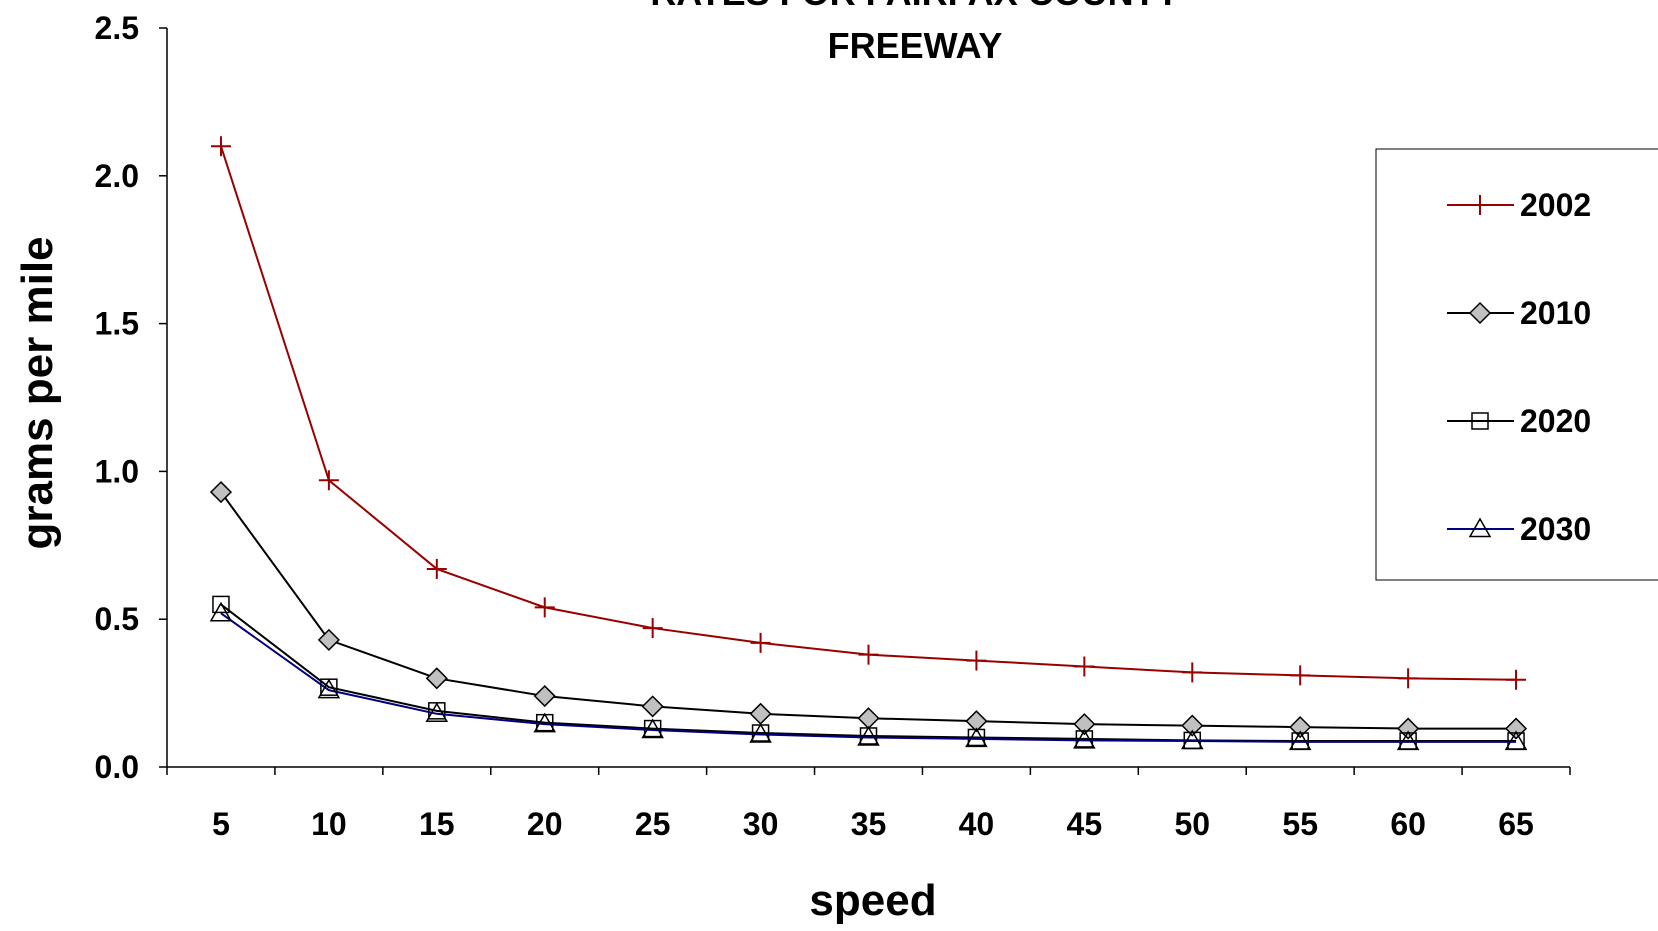 Image resolution: width=1658 pixels, height=931 pixels. Describe the element at coordinates (872, 900) in the screenshot. I see `x-axis-label: speed` at that location.